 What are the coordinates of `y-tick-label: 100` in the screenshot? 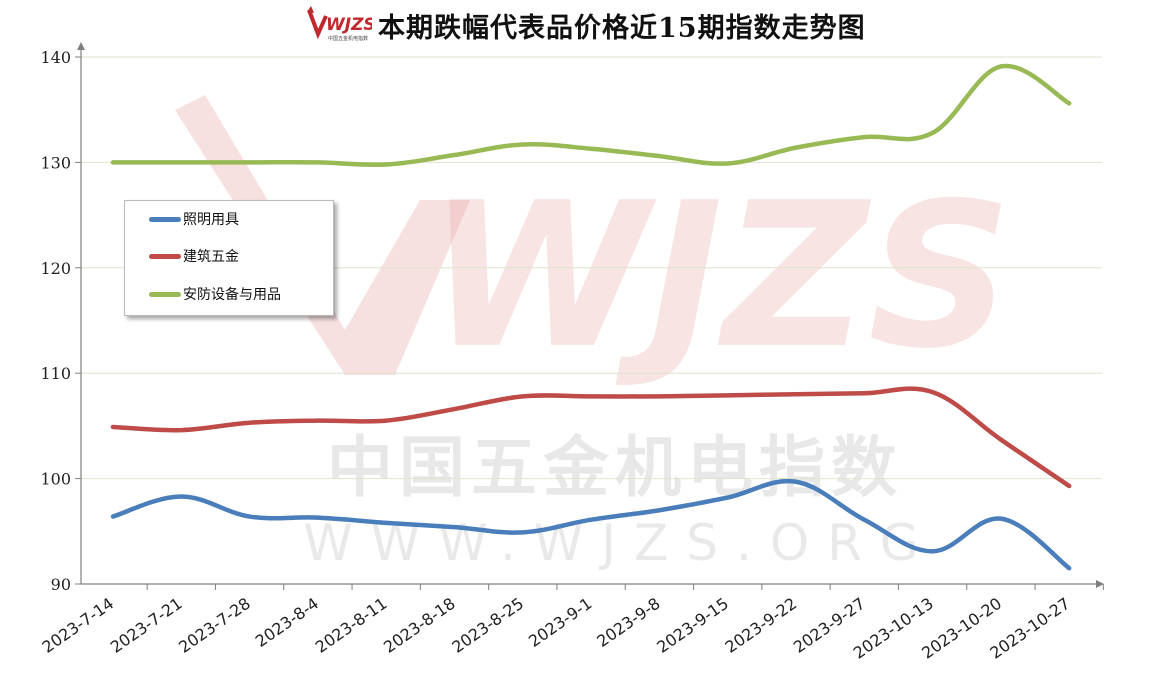 It's located at (55, 479).